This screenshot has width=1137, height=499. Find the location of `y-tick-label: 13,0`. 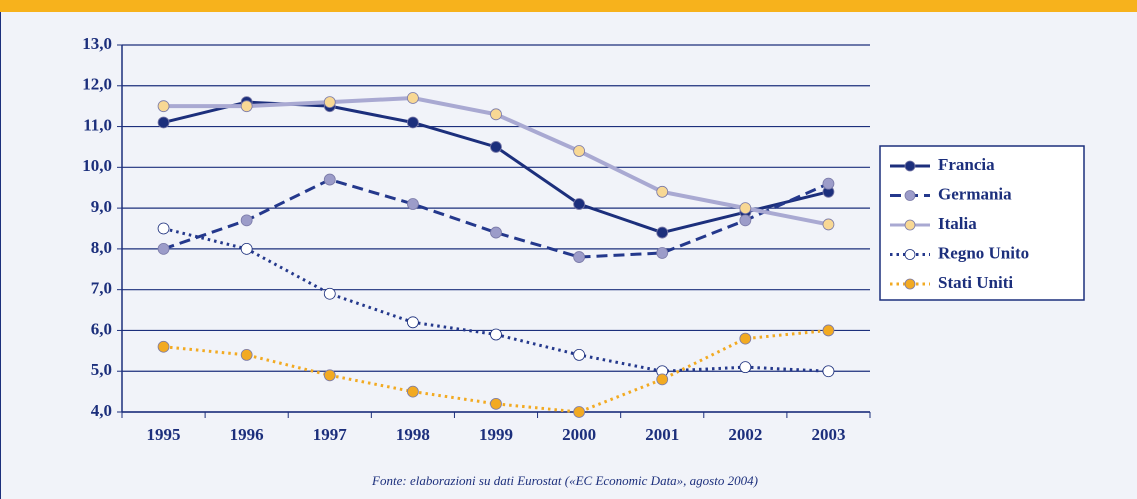

y-tick-label: 13,0 is located at coordinates (97, 43).